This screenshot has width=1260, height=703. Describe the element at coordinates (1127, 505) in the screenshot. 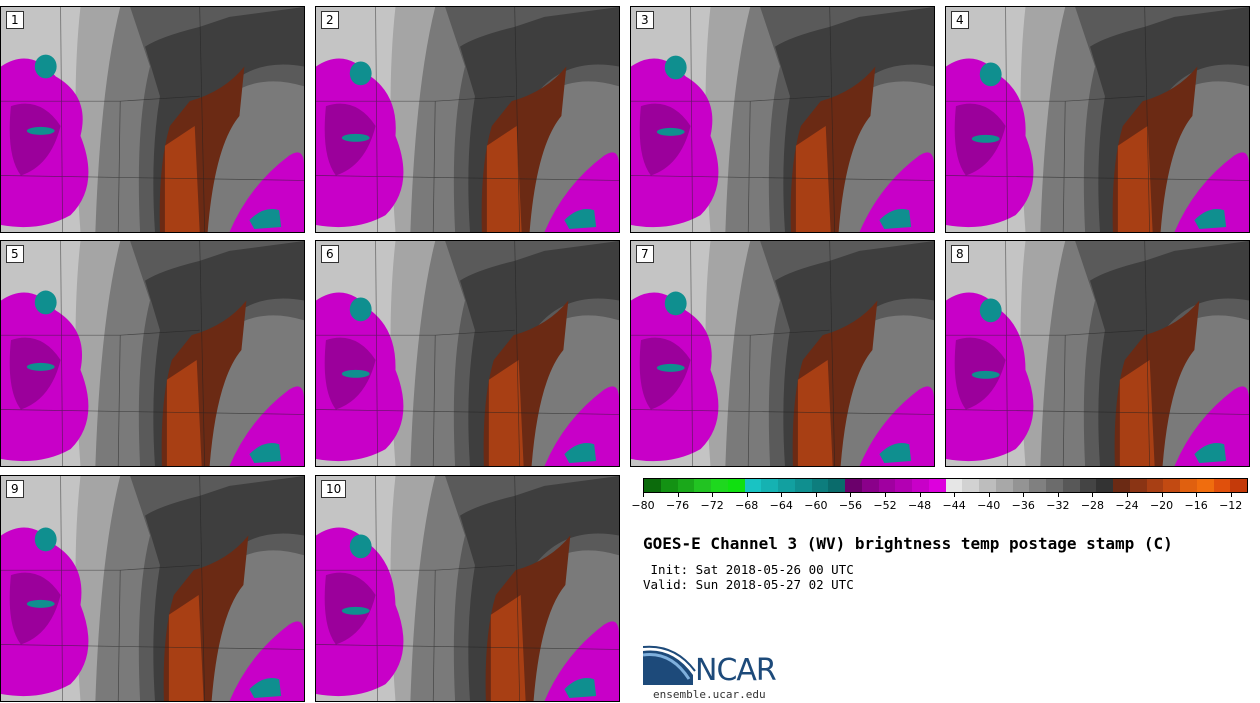

I see `colorbar-tick-label: −24` at that location.